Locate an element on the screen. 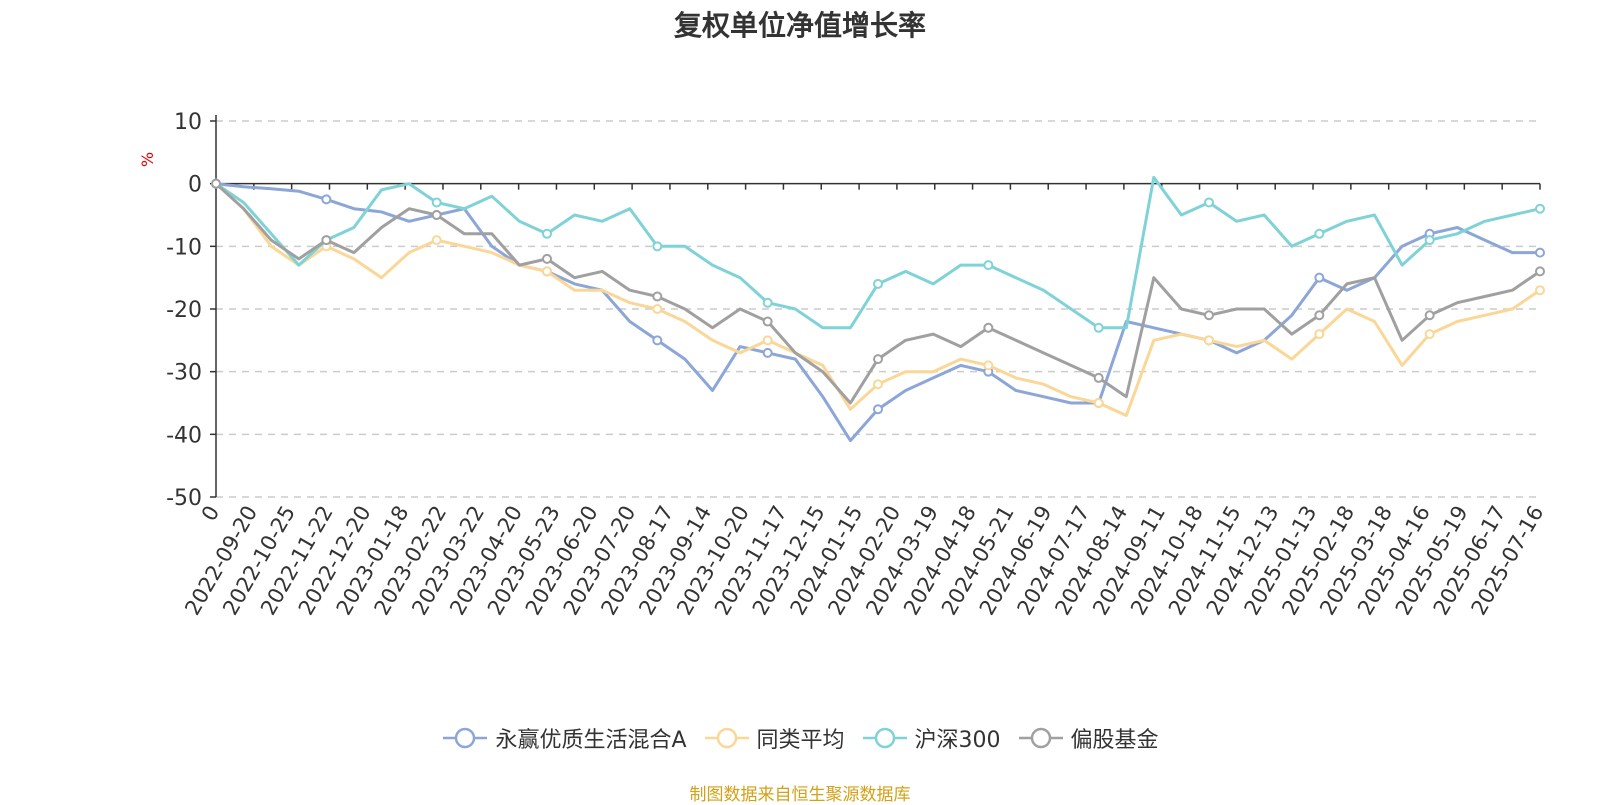 This screenshot has height=805, width=1600. y-tick-label: -20 is located at coordinates (184, 310).